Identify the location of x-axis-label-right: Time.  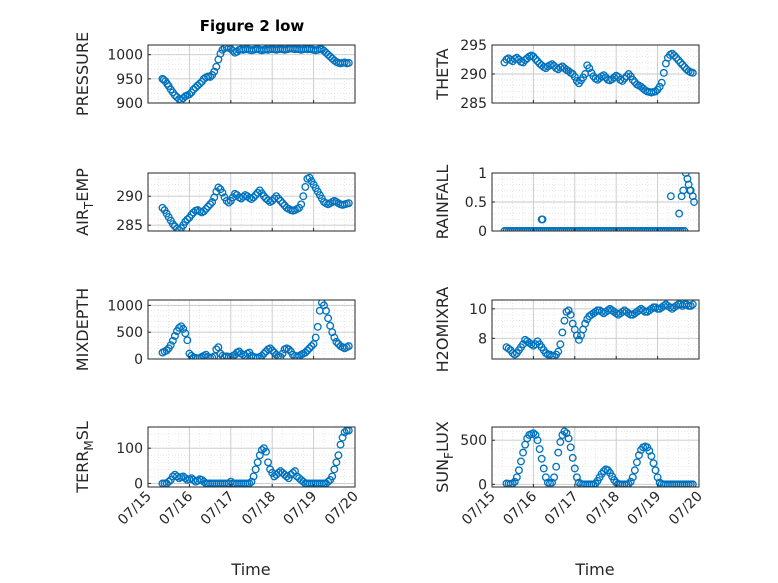
(594, 569).